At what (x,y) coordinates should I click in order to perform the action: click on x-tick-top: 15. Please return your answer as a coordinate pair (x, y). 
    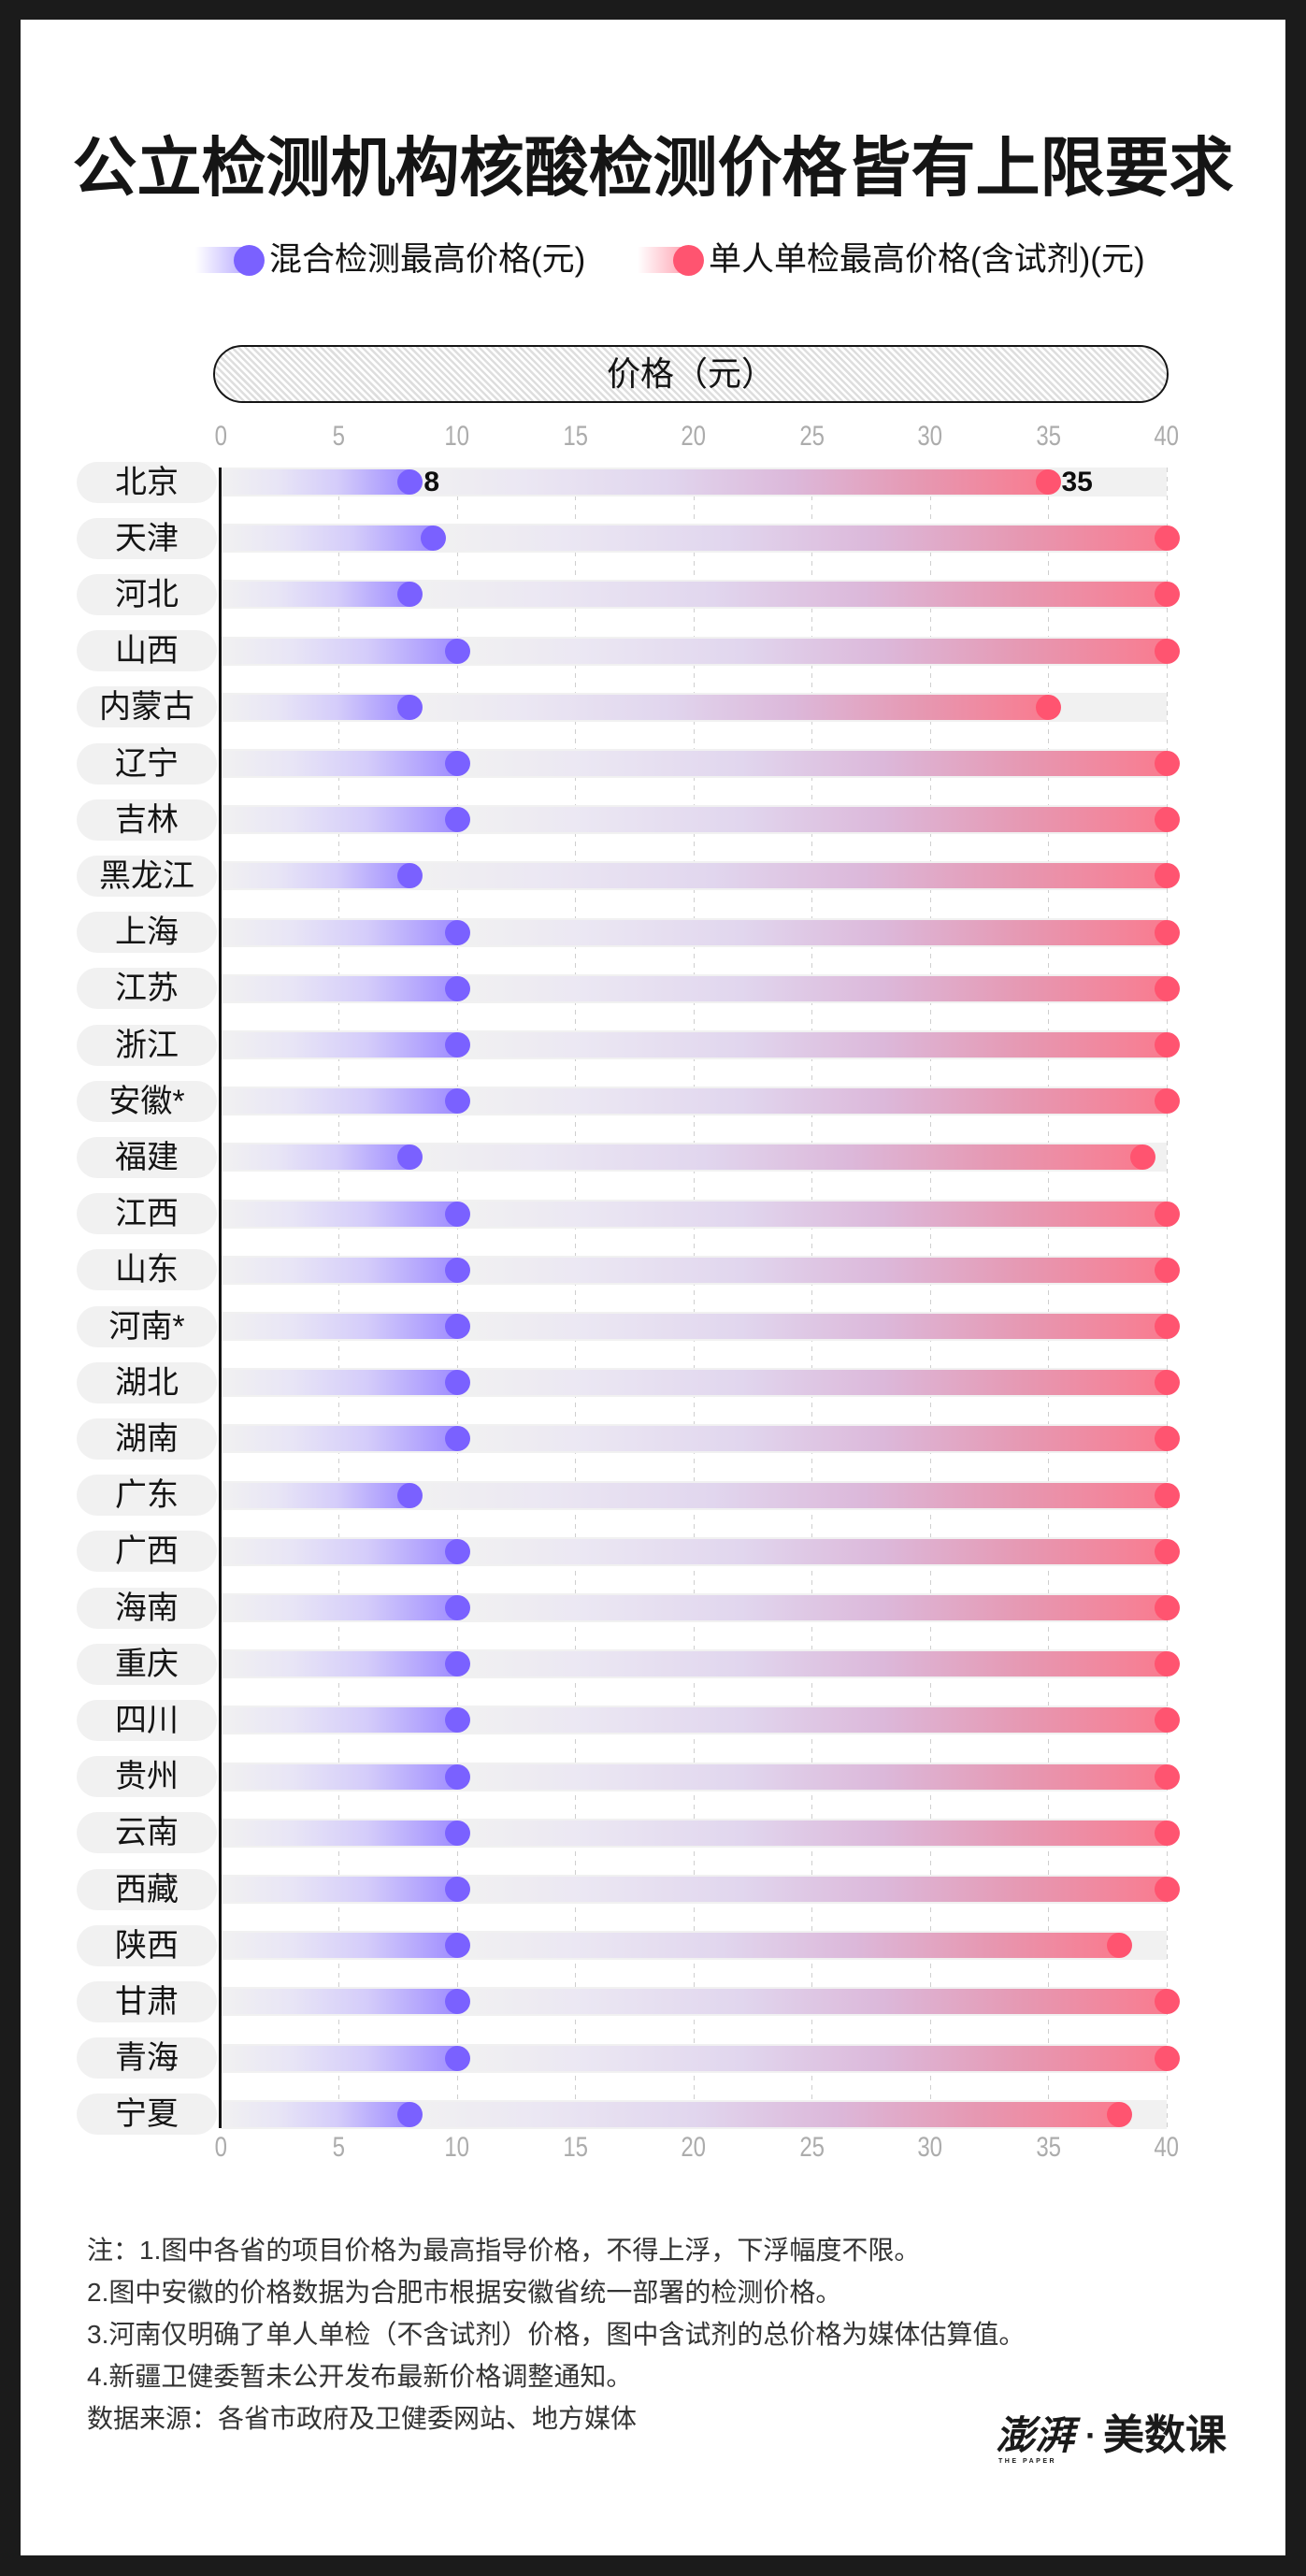
    Looking at the image, I should click on (575, 437).